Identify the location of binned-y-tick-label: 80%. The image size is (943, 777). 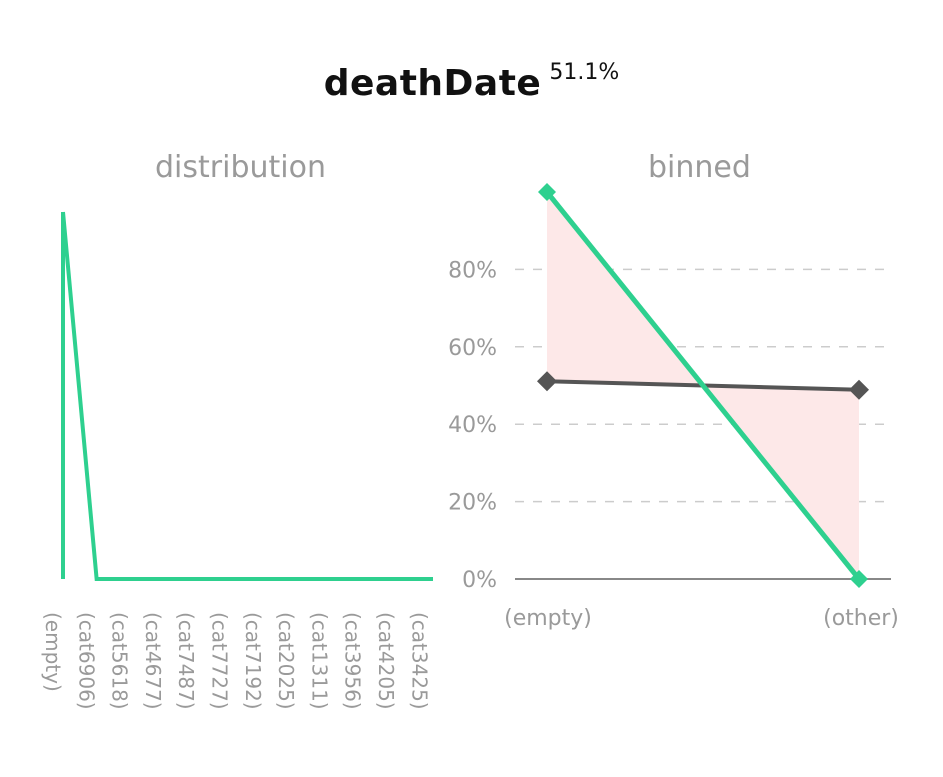
(472, 270).